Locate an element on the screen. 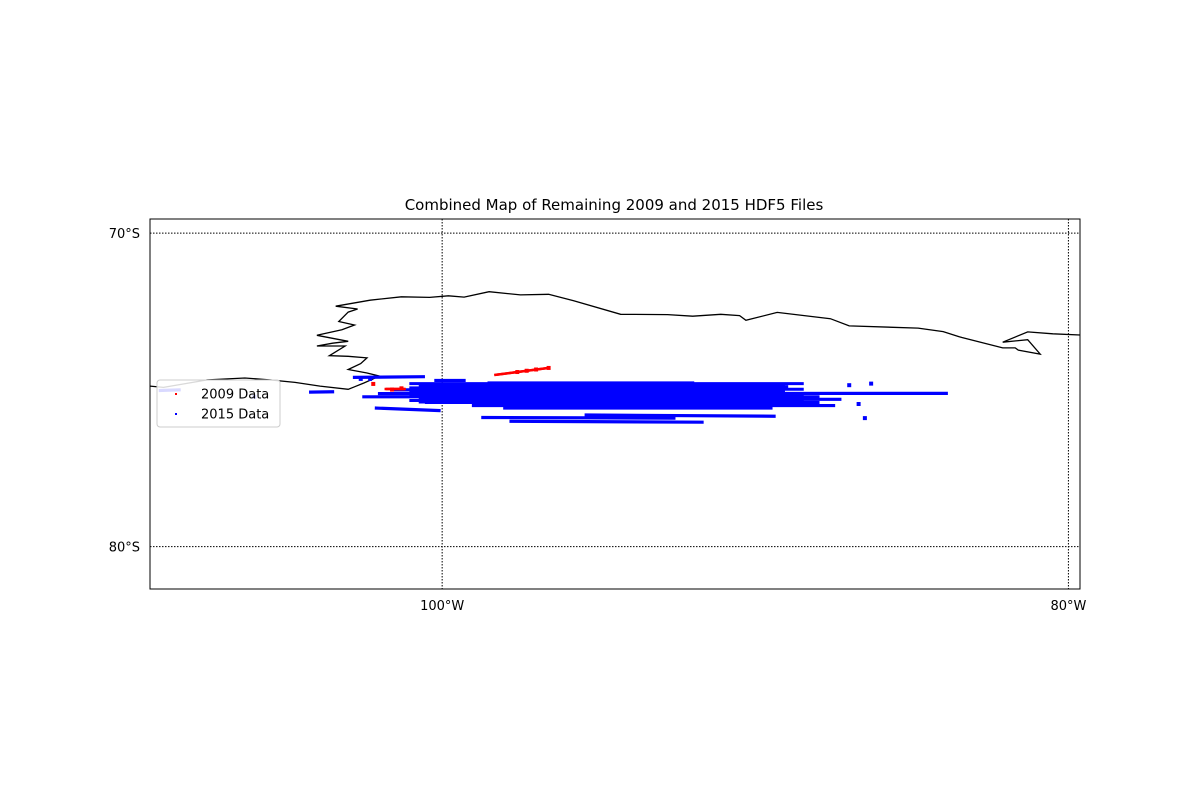 This screenshot has height=800, width=1200. legend-label: 2009 Data is located at coordinates (235, 395).